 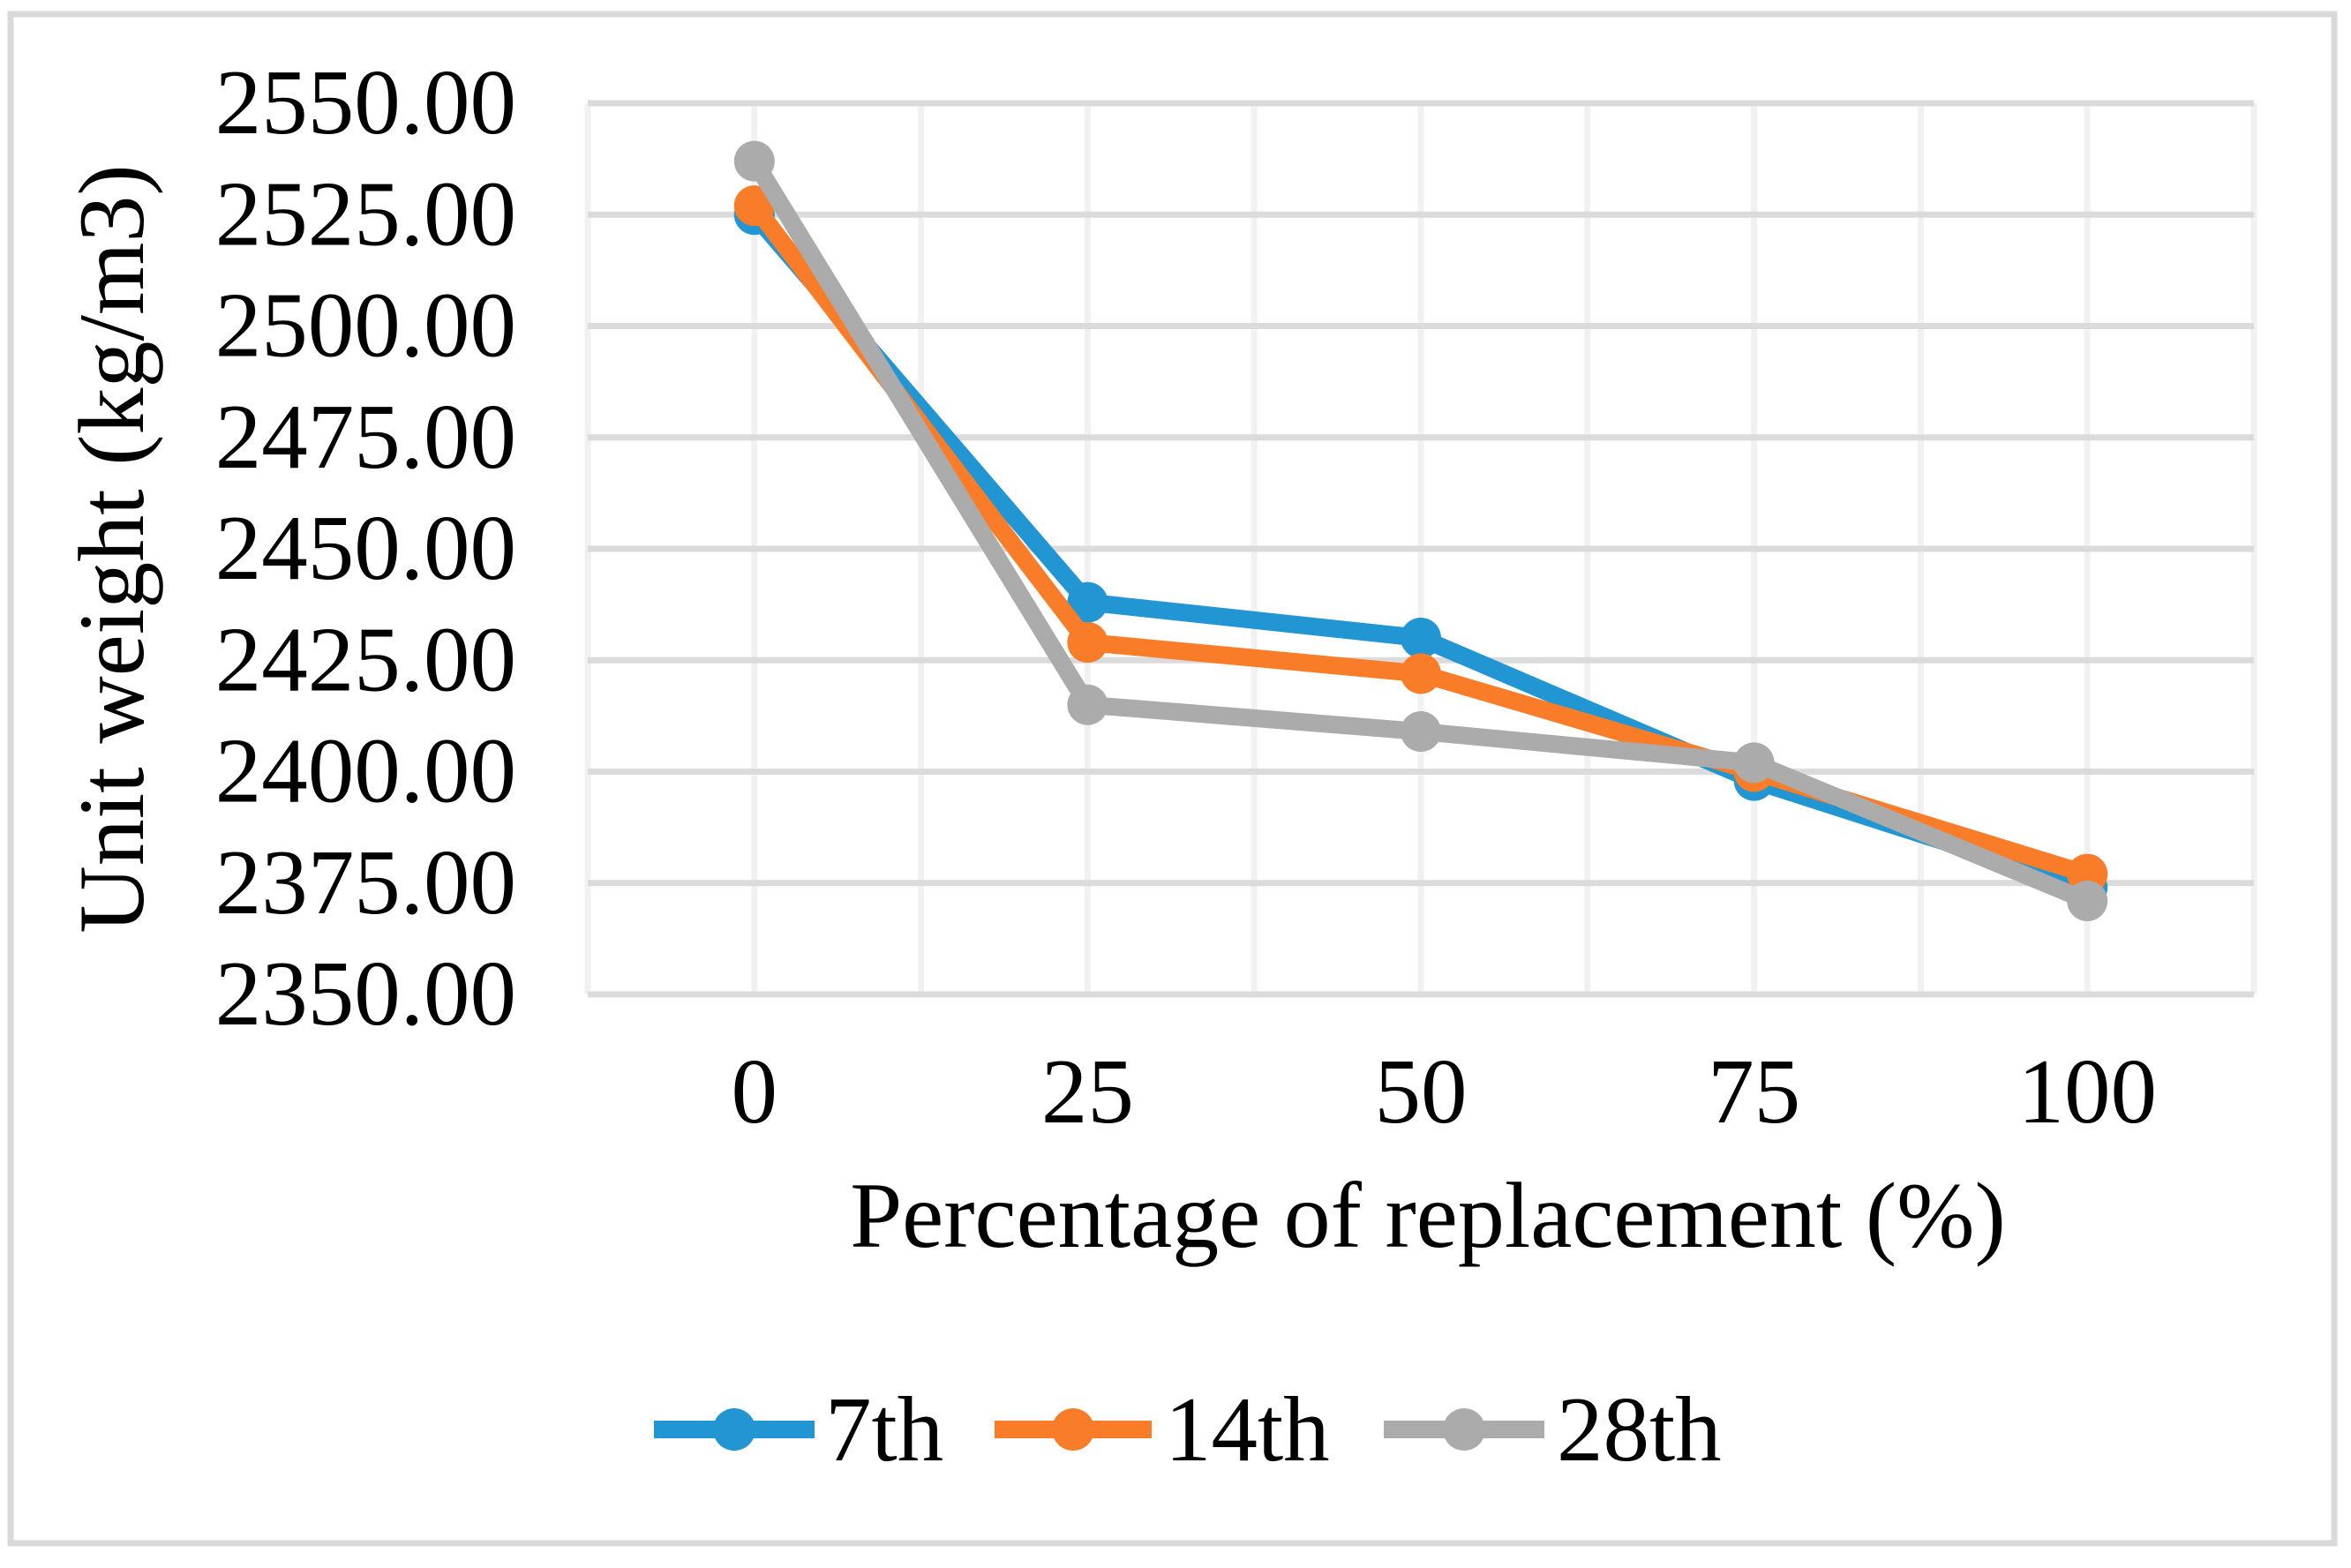 What do you see at coordinates (365, 993) in the screenshot?
I see `y-tick-label: 2350.00` at bounding box center [365, 993].